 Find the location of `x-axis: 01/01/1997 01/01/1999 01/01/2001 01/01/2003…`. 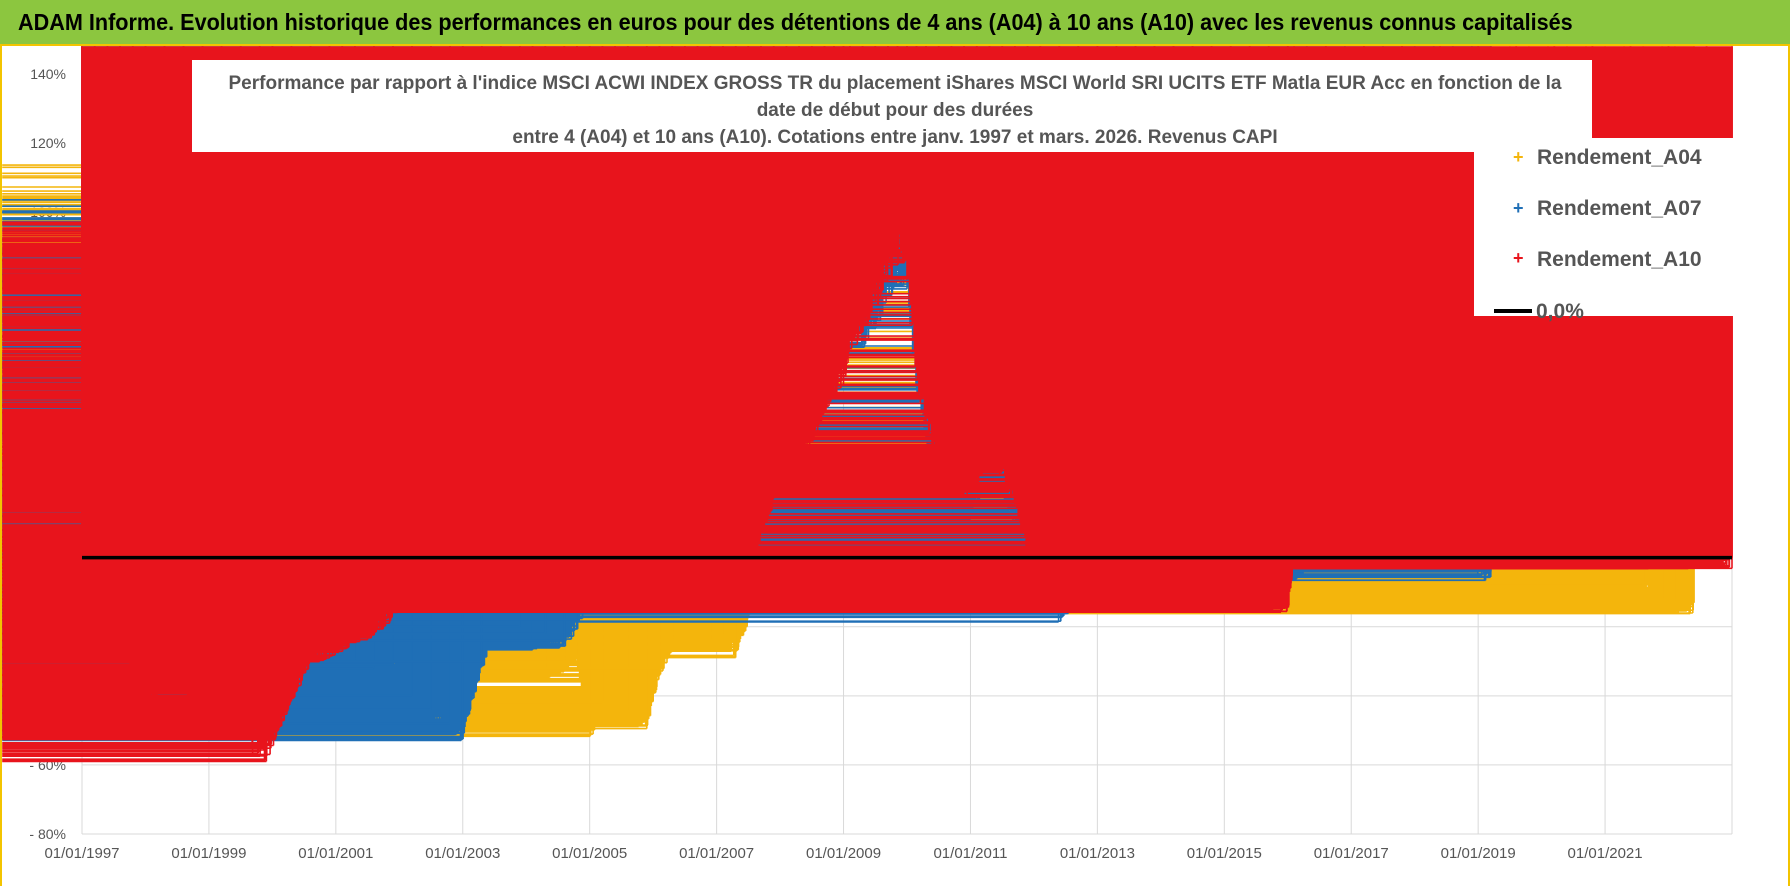

x-axis: 01/01/1997 01/01/1999 01/01/2001 01/01/2003… is located at coordinates (843, 853).